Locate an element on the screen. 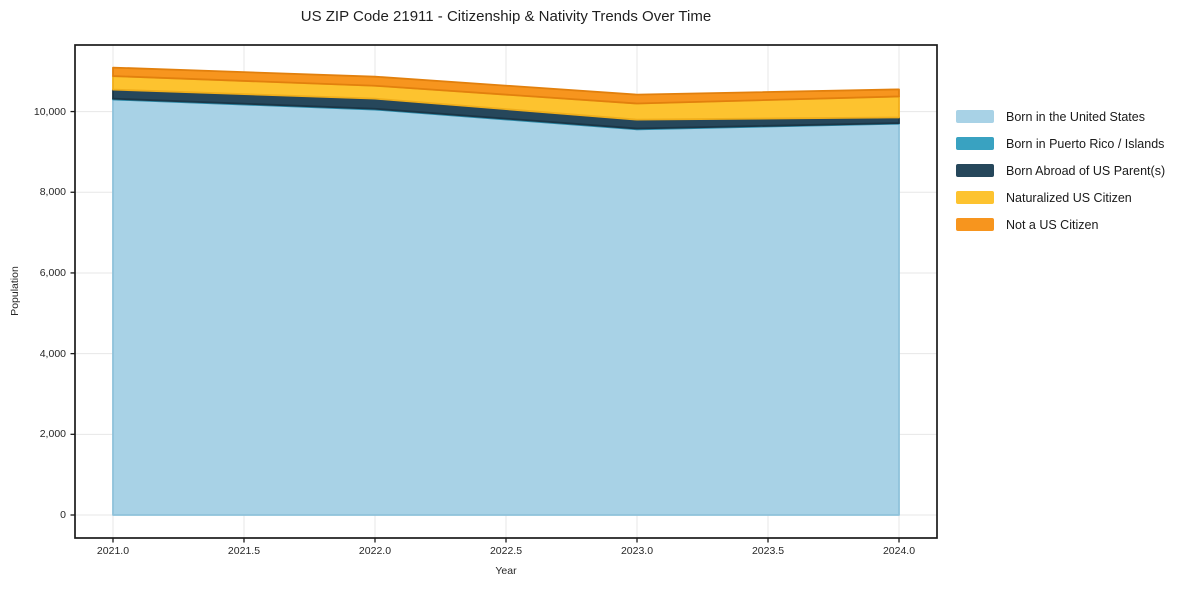 The width and height of the screenshot is (1189, 590). x-tick-label: 2021.5 is located at coordinates (244, 551).